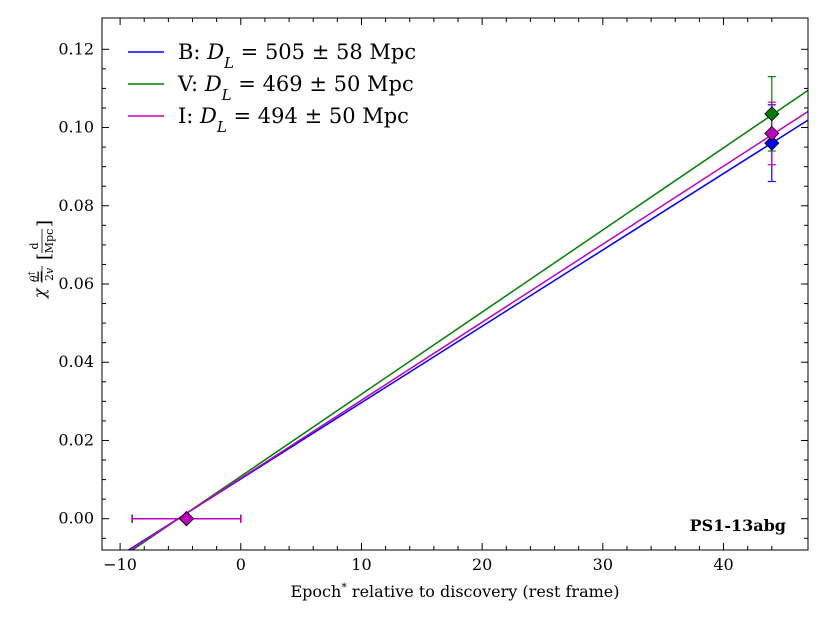  I want to click on y-tick-label: 0.12, so click(76, 48).